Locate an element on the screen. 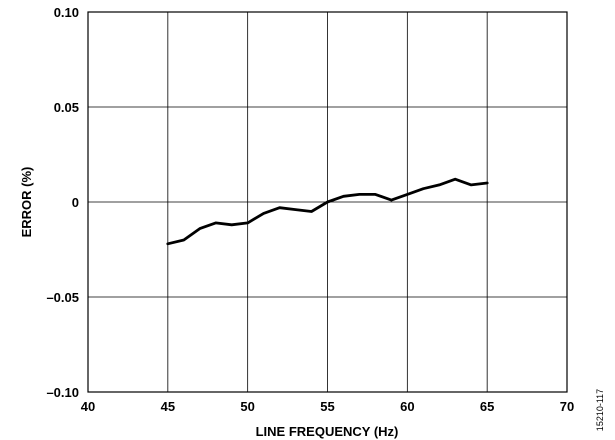 The width and height of the screenshot is (615, 440). x-tick-label: 55 is located at coordinates (327, 406).